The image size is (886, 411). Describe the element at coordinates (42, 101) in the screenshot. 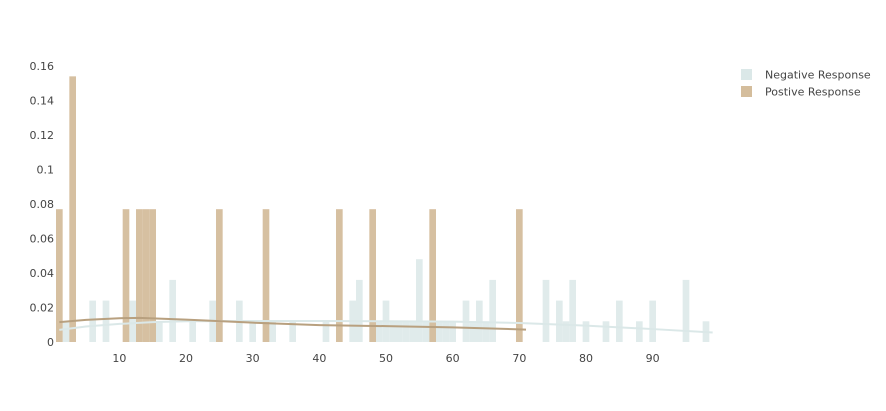

I see `y-tick-label: 0.14` at that location.